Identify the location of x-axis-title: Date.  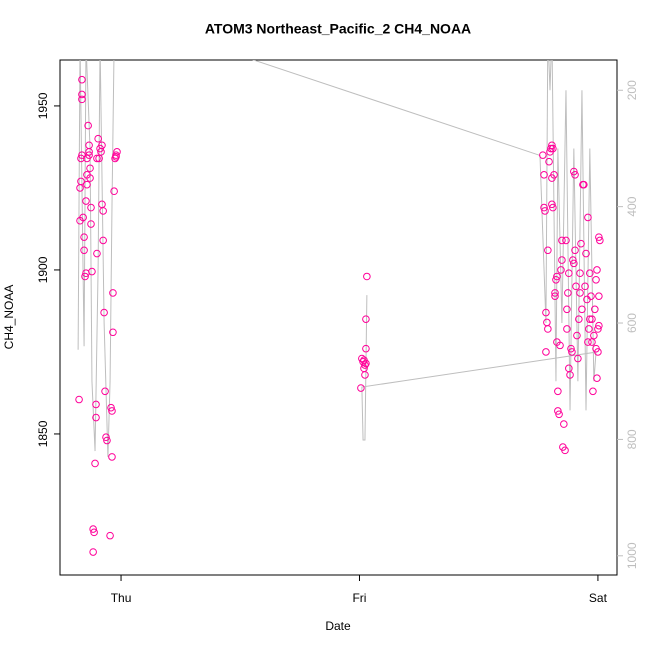
(338, 626).